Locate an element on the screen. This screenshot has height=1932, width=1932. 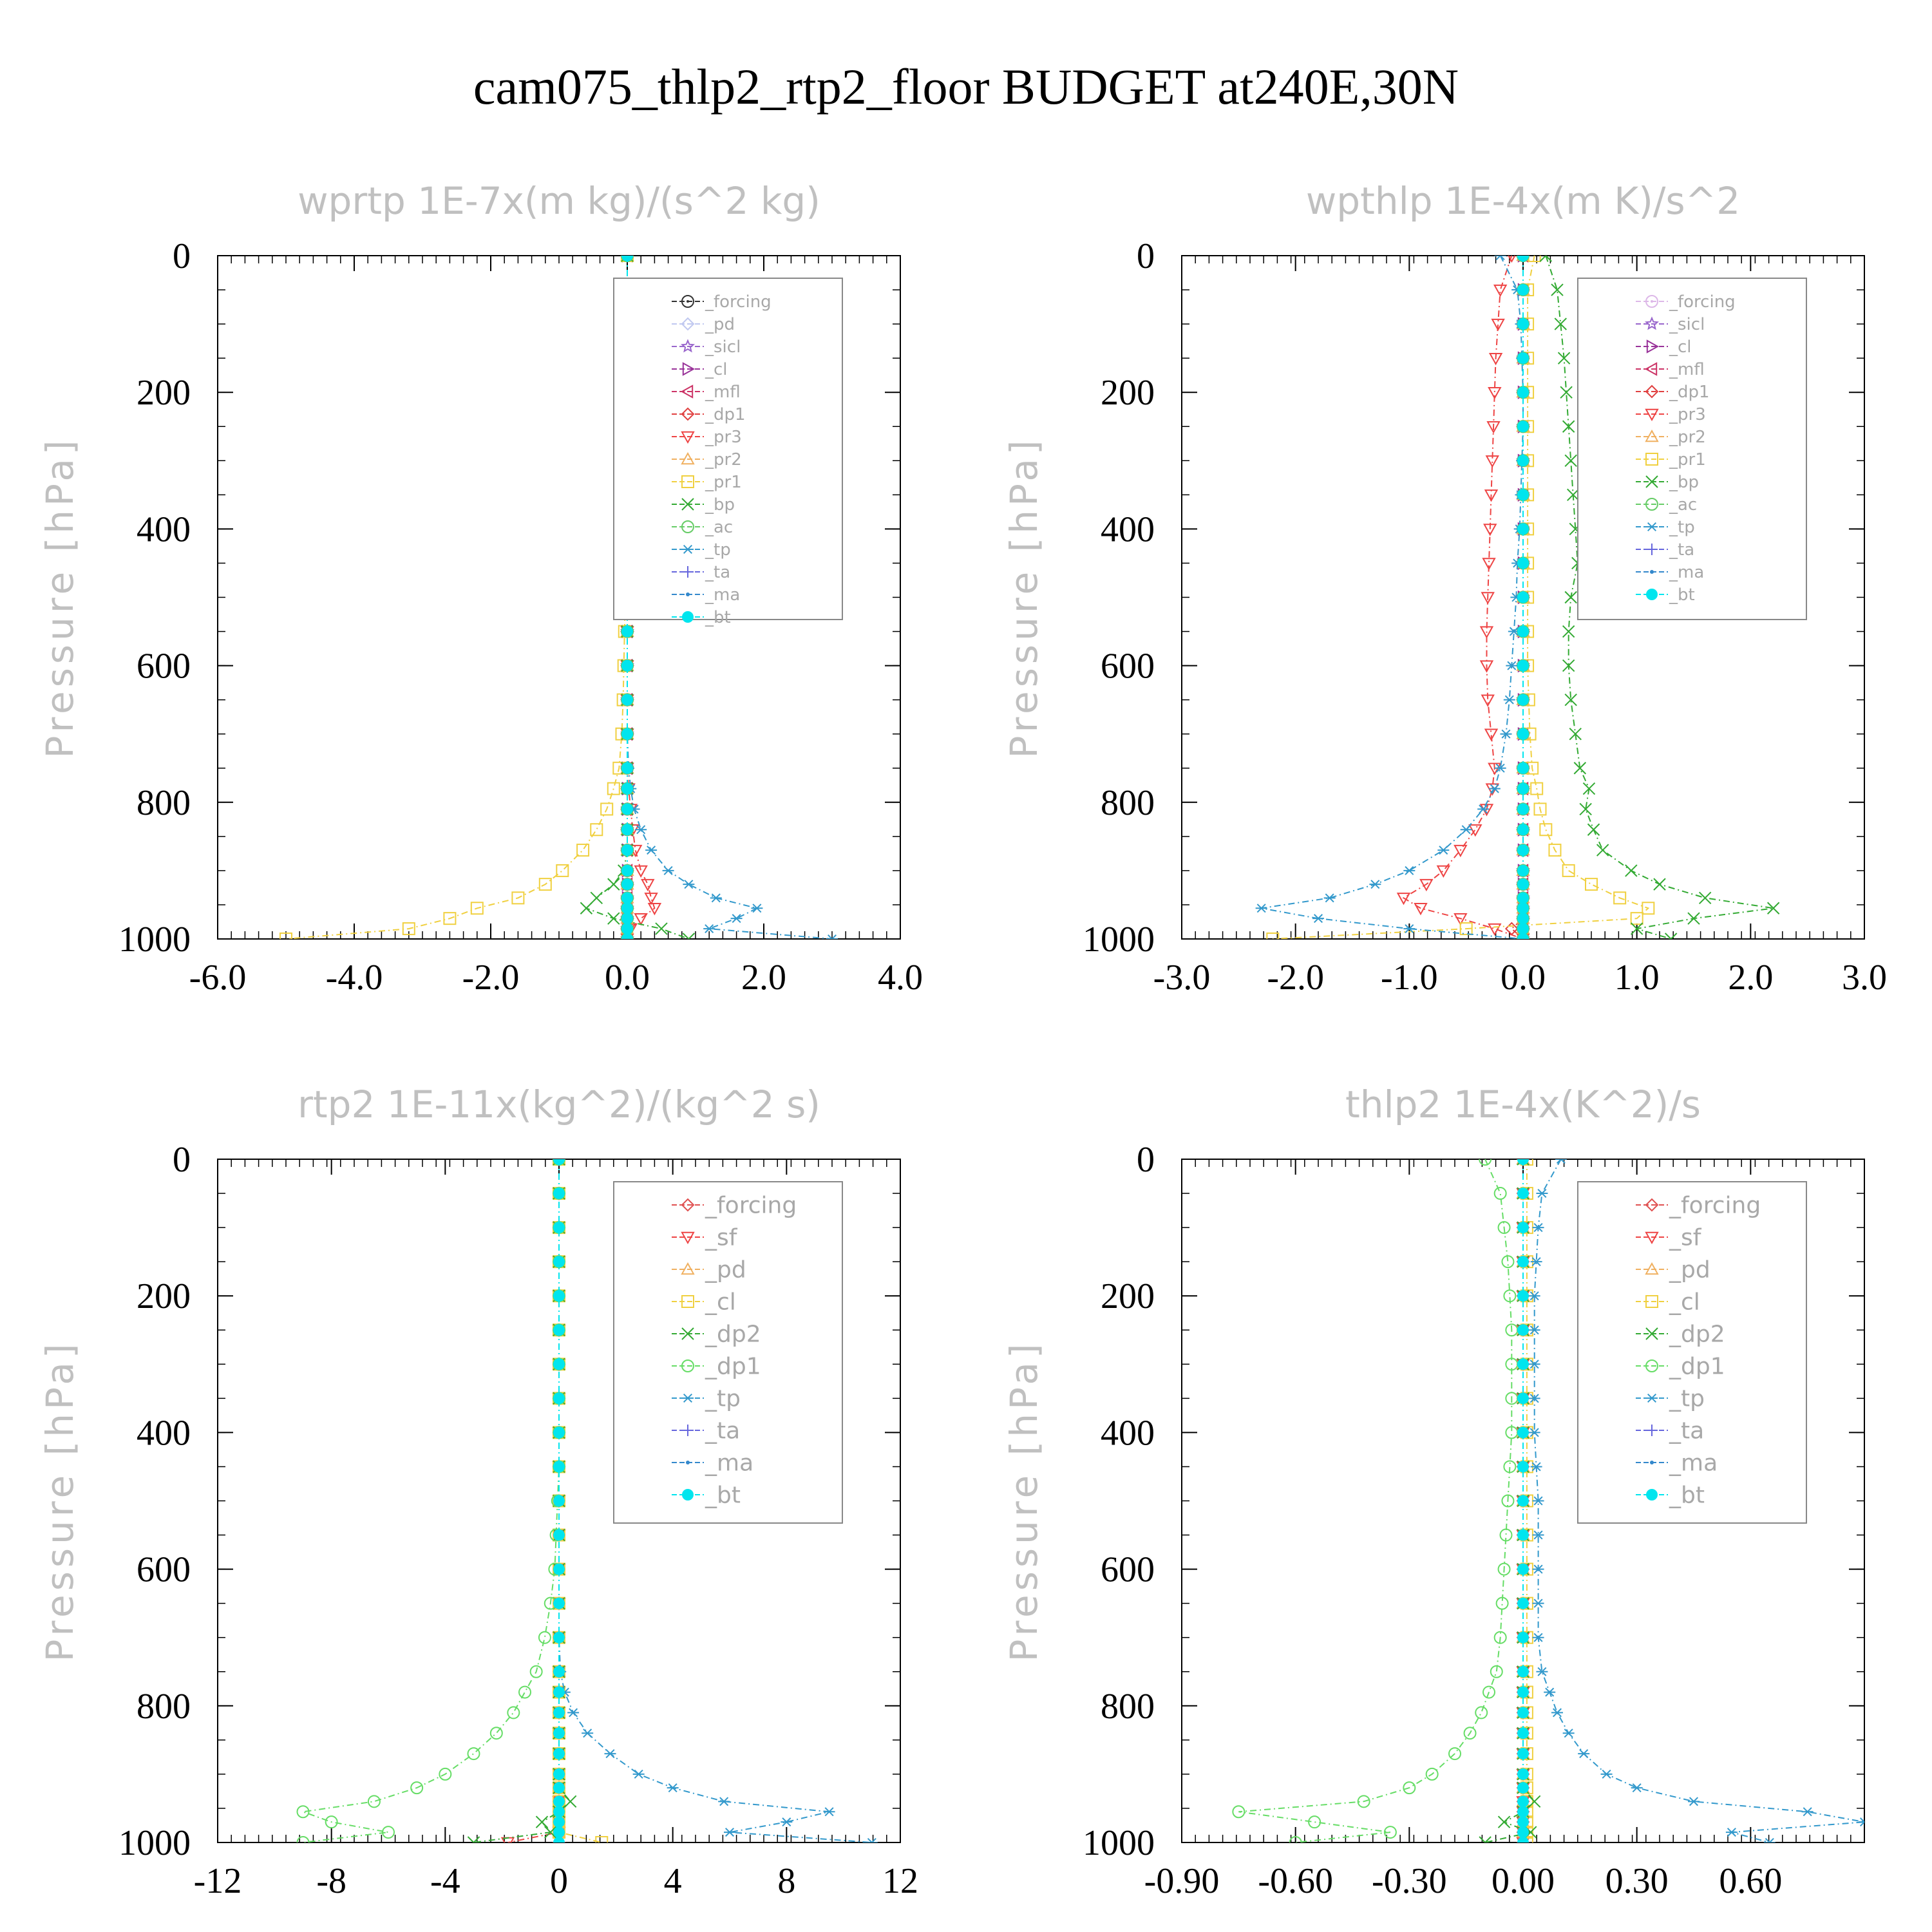
legend-label: _cl is located at coordinates (1680, 347).